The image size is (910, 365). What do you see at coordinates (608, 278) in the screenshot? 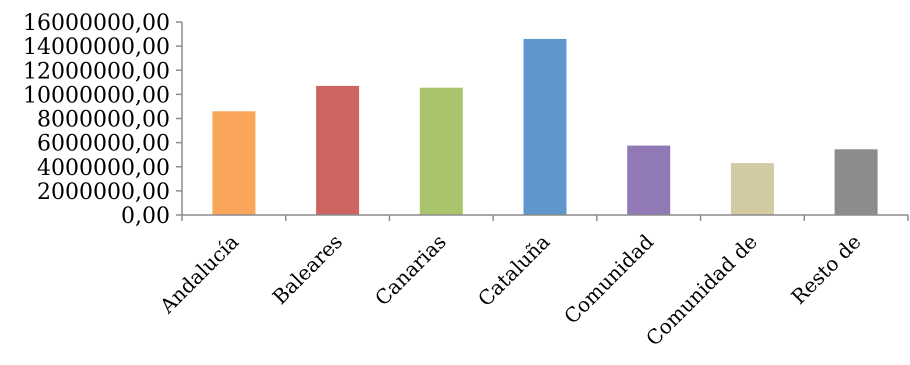
I see `x-category-label: Comunidad` at bounding box center [608, 278].